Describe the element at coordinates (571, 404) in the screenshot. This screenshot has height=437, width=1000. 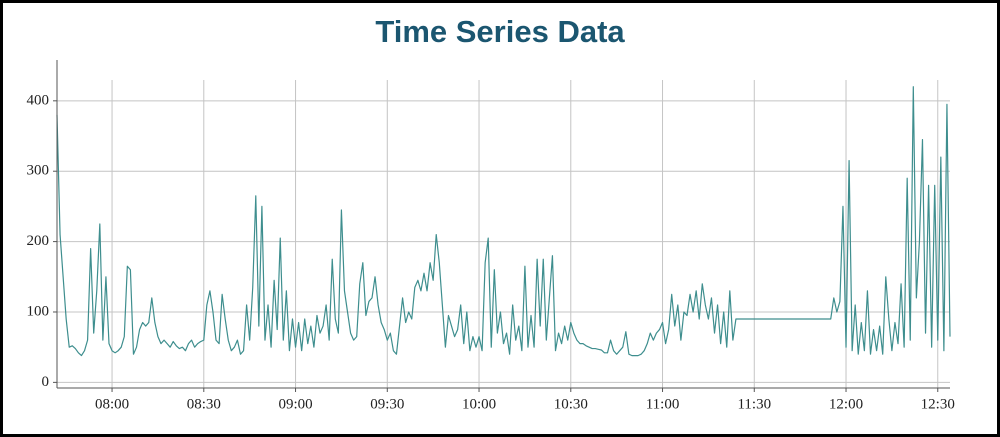
I see `x-tick-label: 10:30` at that location.